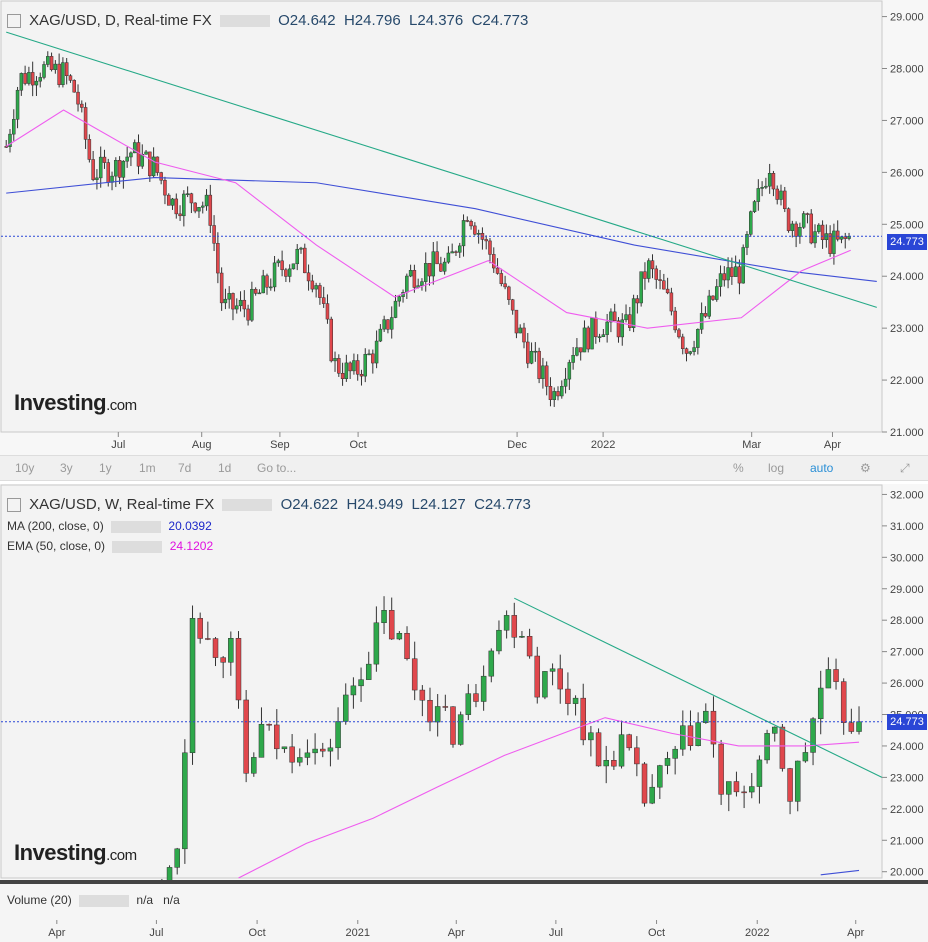 The height and width of the screenshot is (942, 928). What do you see at coordinates (105, 468) in the screenshot?
I see `range-1y: 1y` at bounding box center [105, 468].